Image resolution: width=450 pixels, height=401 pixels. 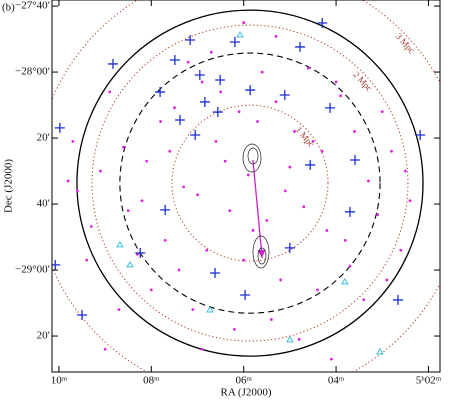 What do you see at coordinates (305, 137) in the screenshot?
I see `ring-label: 1 Mpc` at bounding box center [305, 137].